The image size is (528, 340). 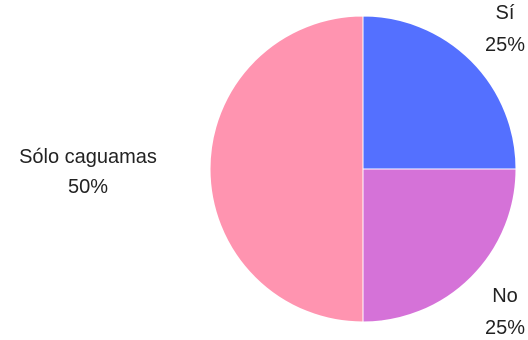 What do you see at coordinates (88, 157) in the screenshot?
I see `slice-label-solo-caguamas: Sólo caguamas` at bounding box center [88, 157].